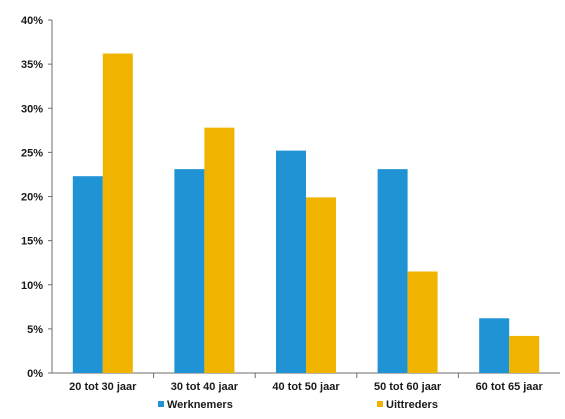 The width and height of the screenshot is (565, 419). What do you see at coordinates (32, 153) in the screenshot?
I see `y-tick-label: 25%` at bounding box center [32, 153].